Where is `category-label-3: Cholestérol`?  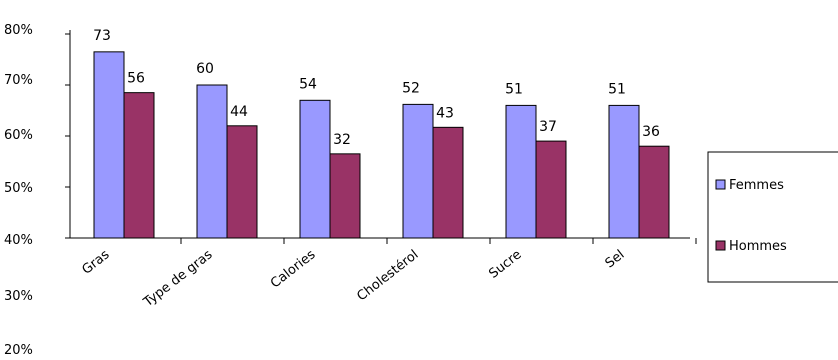 category-label-3: Cholestérol is located at coordinates (387, 275).